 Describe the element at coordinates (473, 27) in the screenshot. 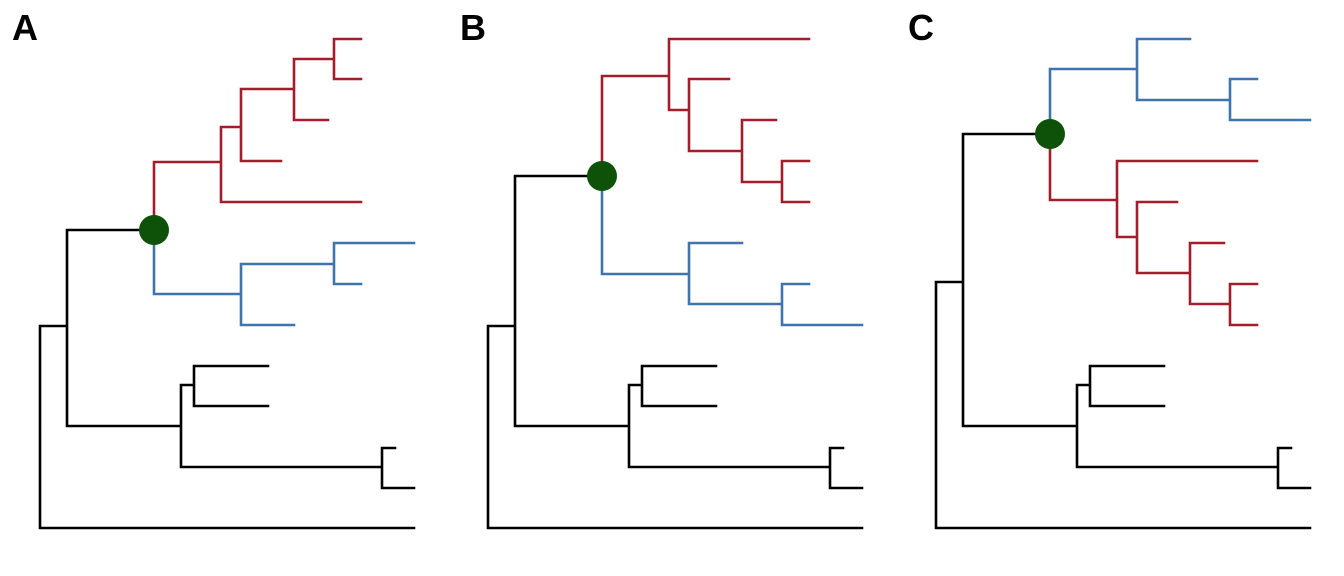

I see `panel-b-label: B` at that location.